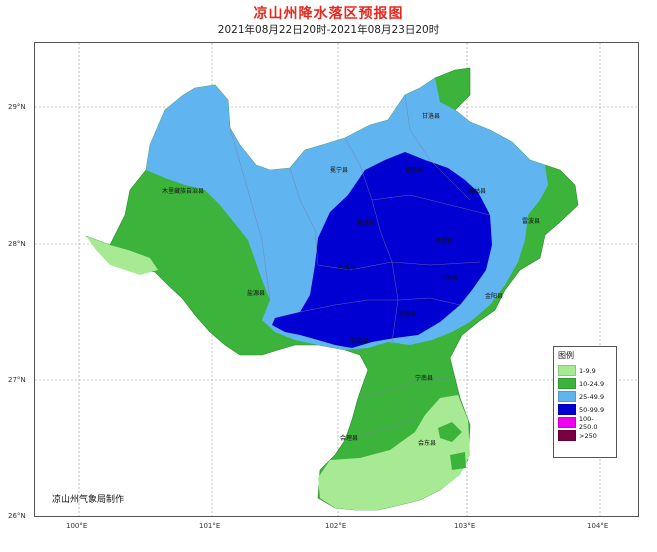 The image size is (657, 552). I want to click on legend-label: 25-49.9, so click(592, 396).